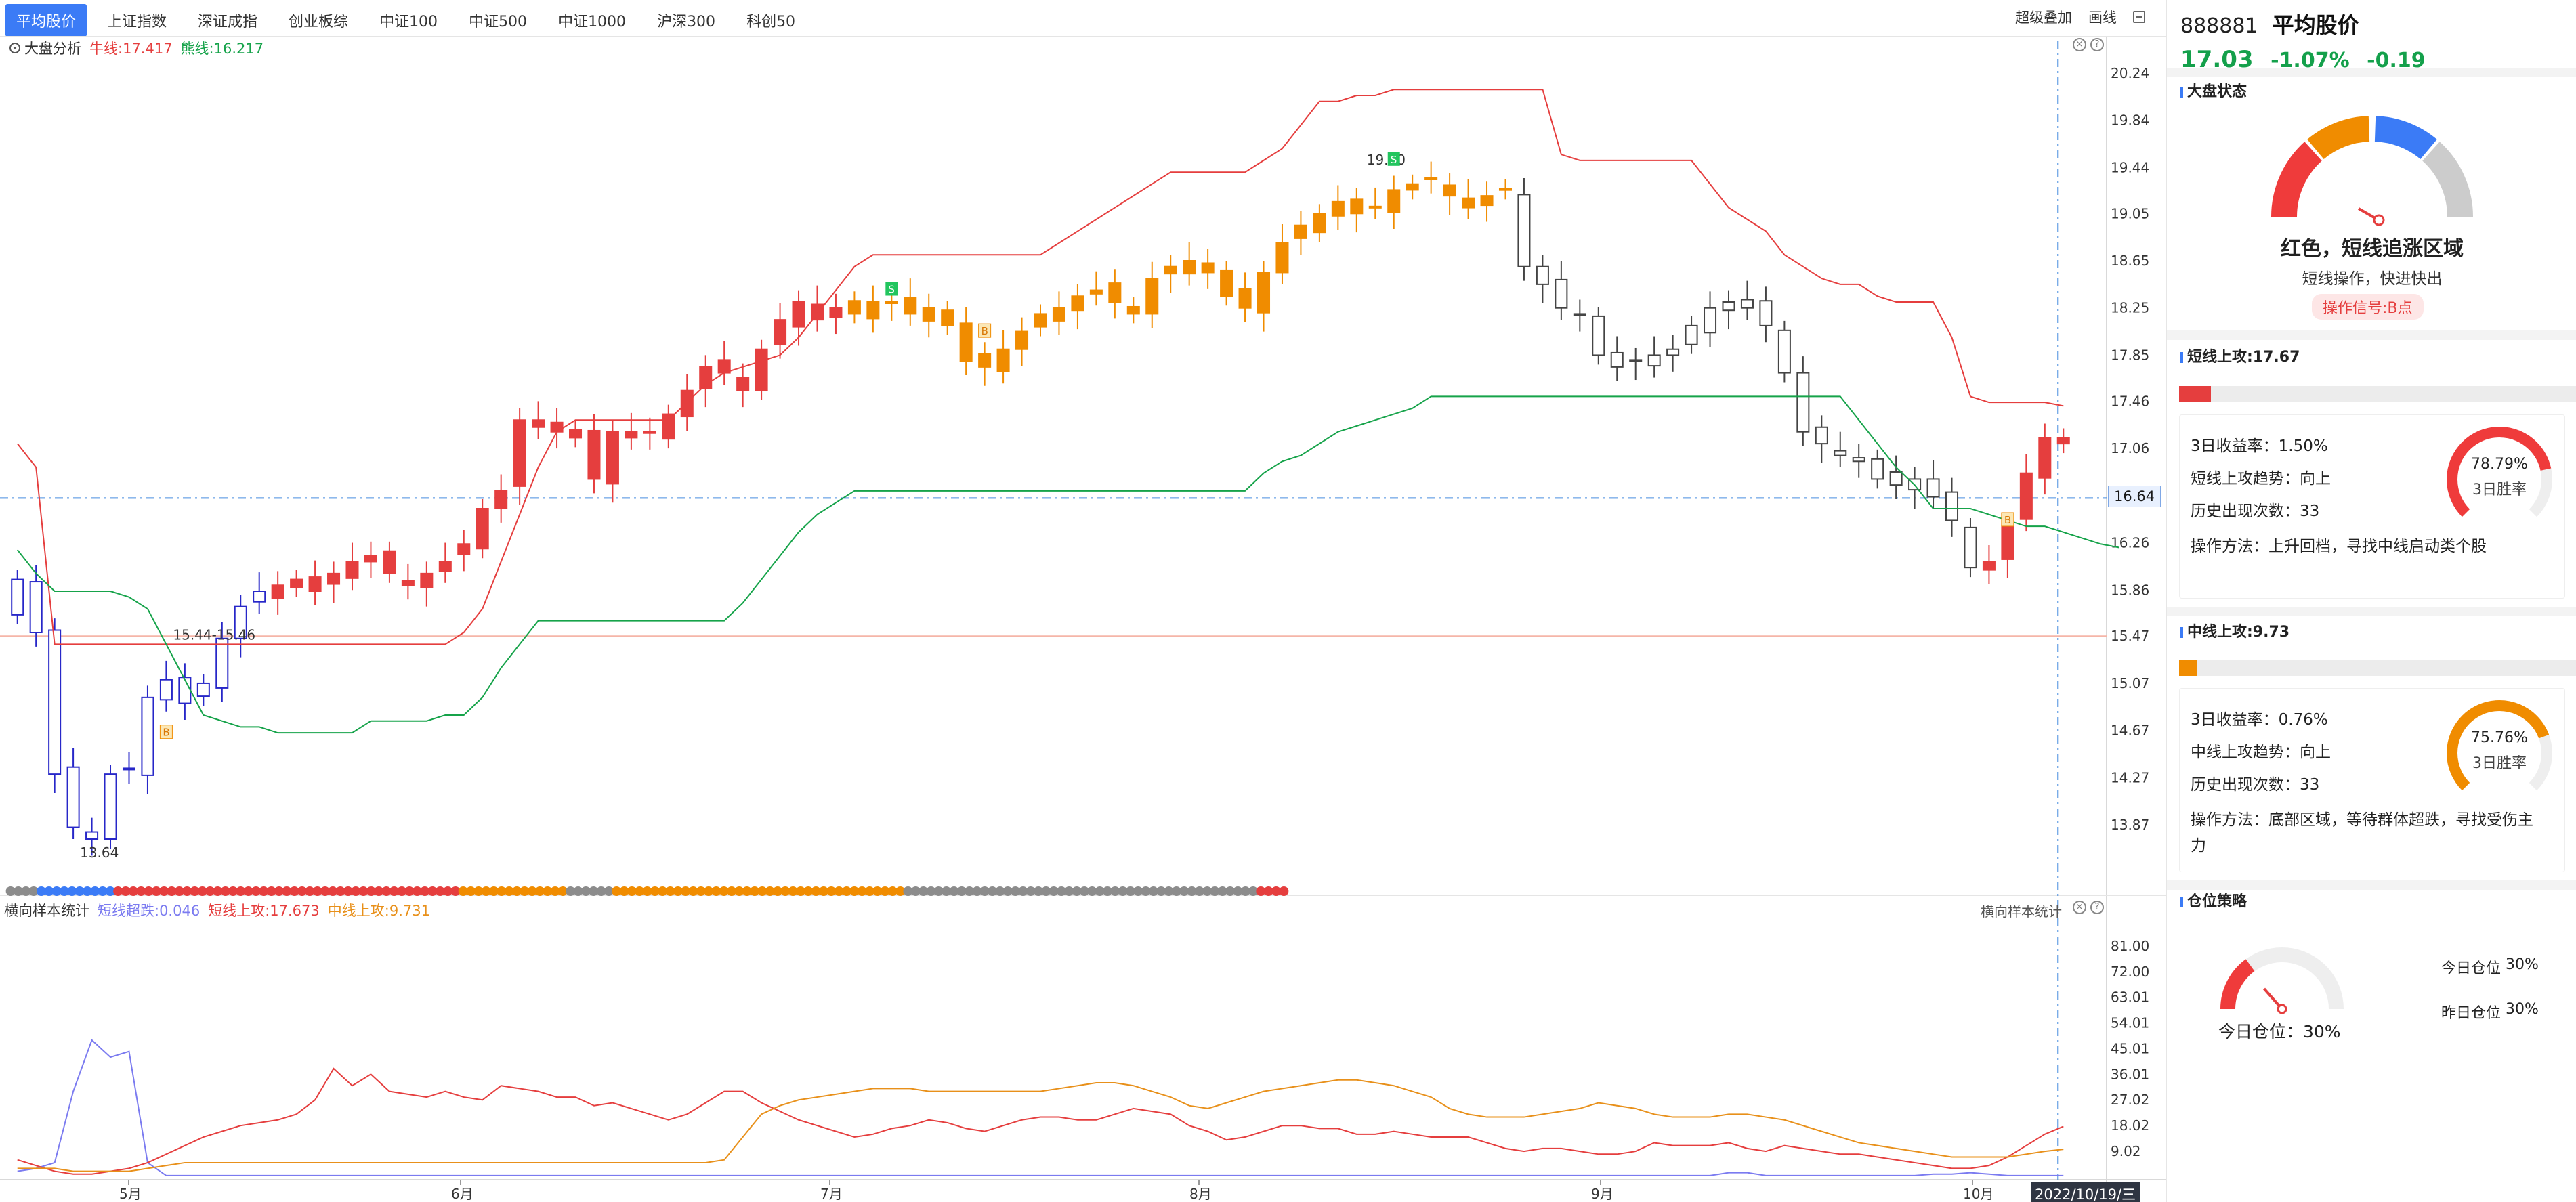  What do you see at coordinates (498, 22) in the screenshot?
I see `tab-csi500: 中证500` at bounding box center [498, 22].